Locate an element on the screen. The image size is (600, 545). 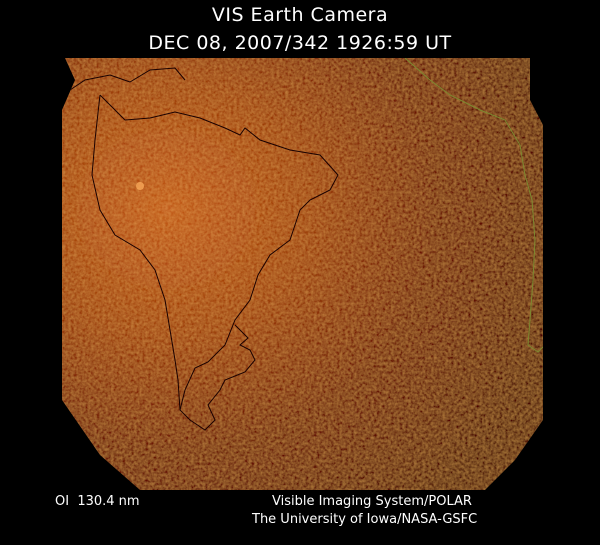
instrument: Visible Imaging System/POLAR is located at coordinates (372, 501).